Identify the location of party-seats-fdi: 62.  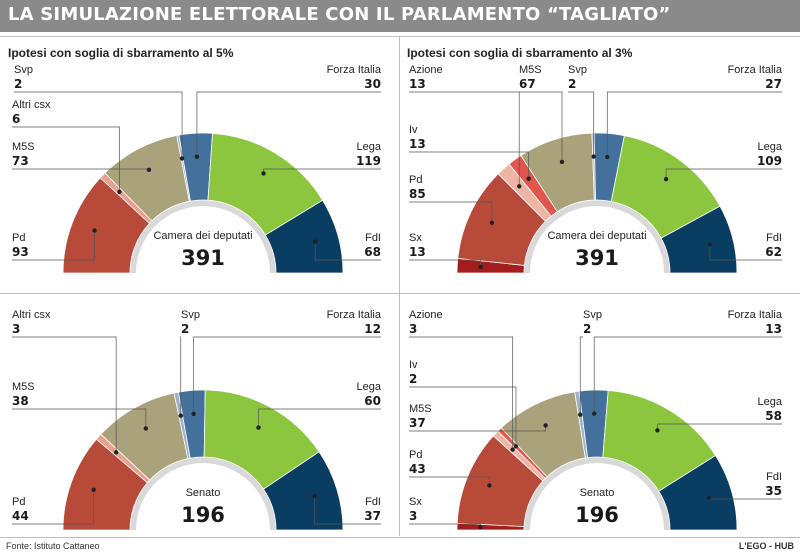
(773, 252).